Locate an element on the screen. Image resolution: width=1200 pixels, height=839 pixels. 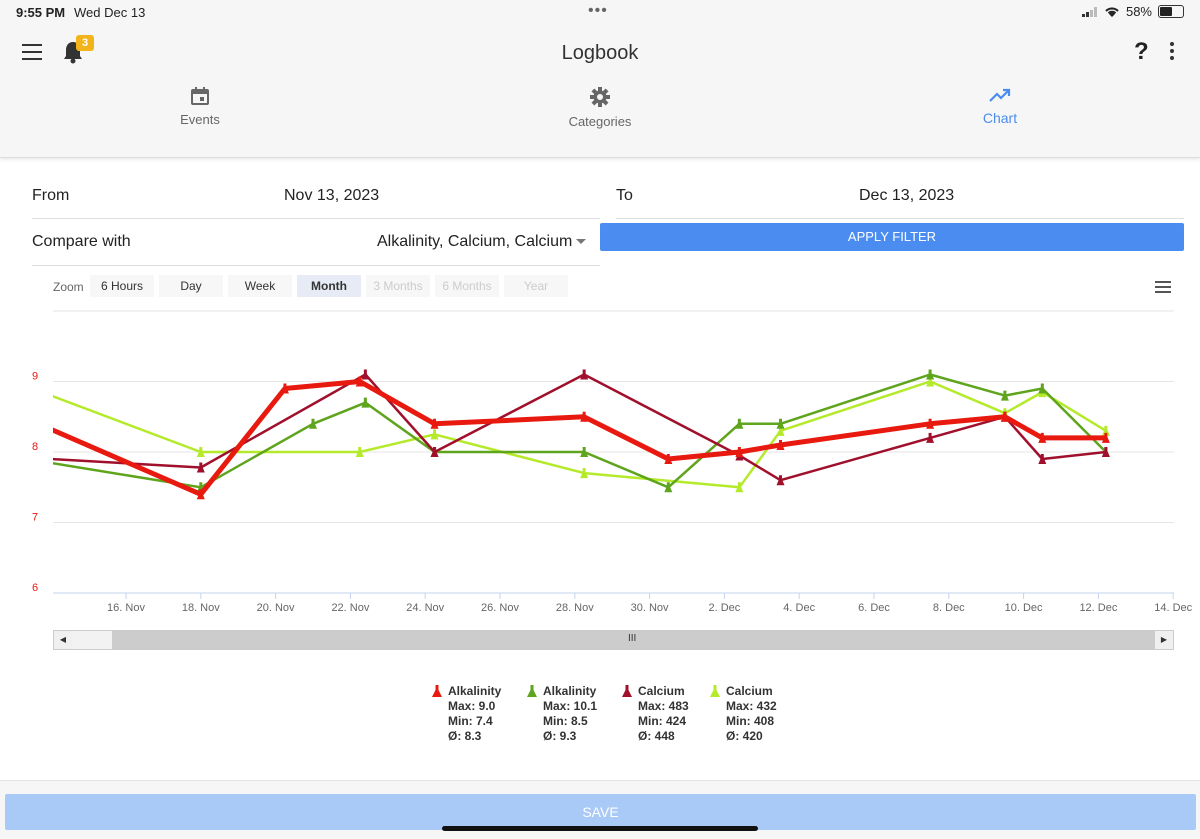
chart-menu-icon is located at coordinates (1163, 288).